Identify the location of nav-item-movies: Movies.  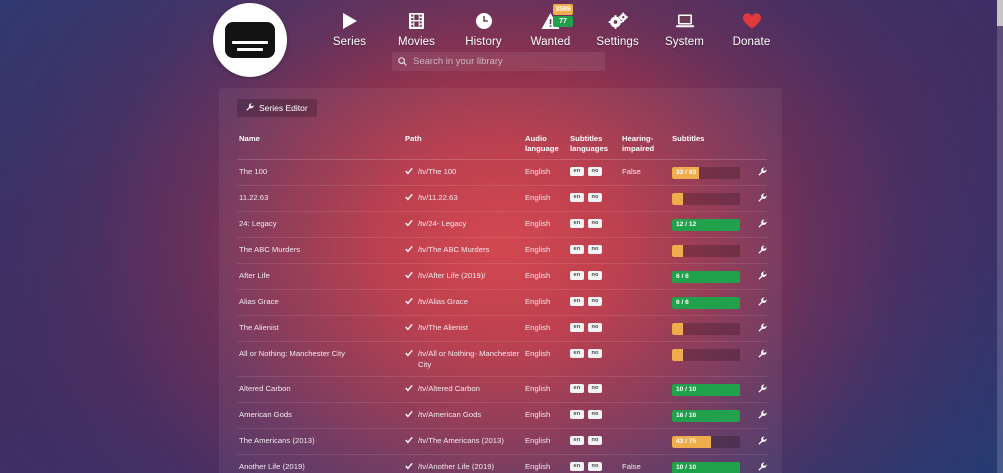
(416, 27).